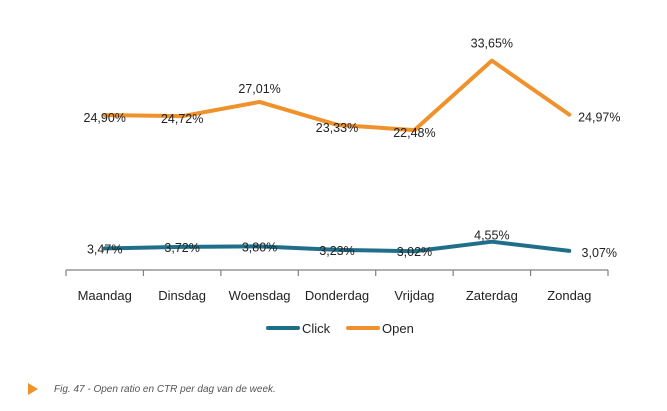 This screenshot has width=667, height=411. I want to click on legend: Click Open, so click(340, 328).